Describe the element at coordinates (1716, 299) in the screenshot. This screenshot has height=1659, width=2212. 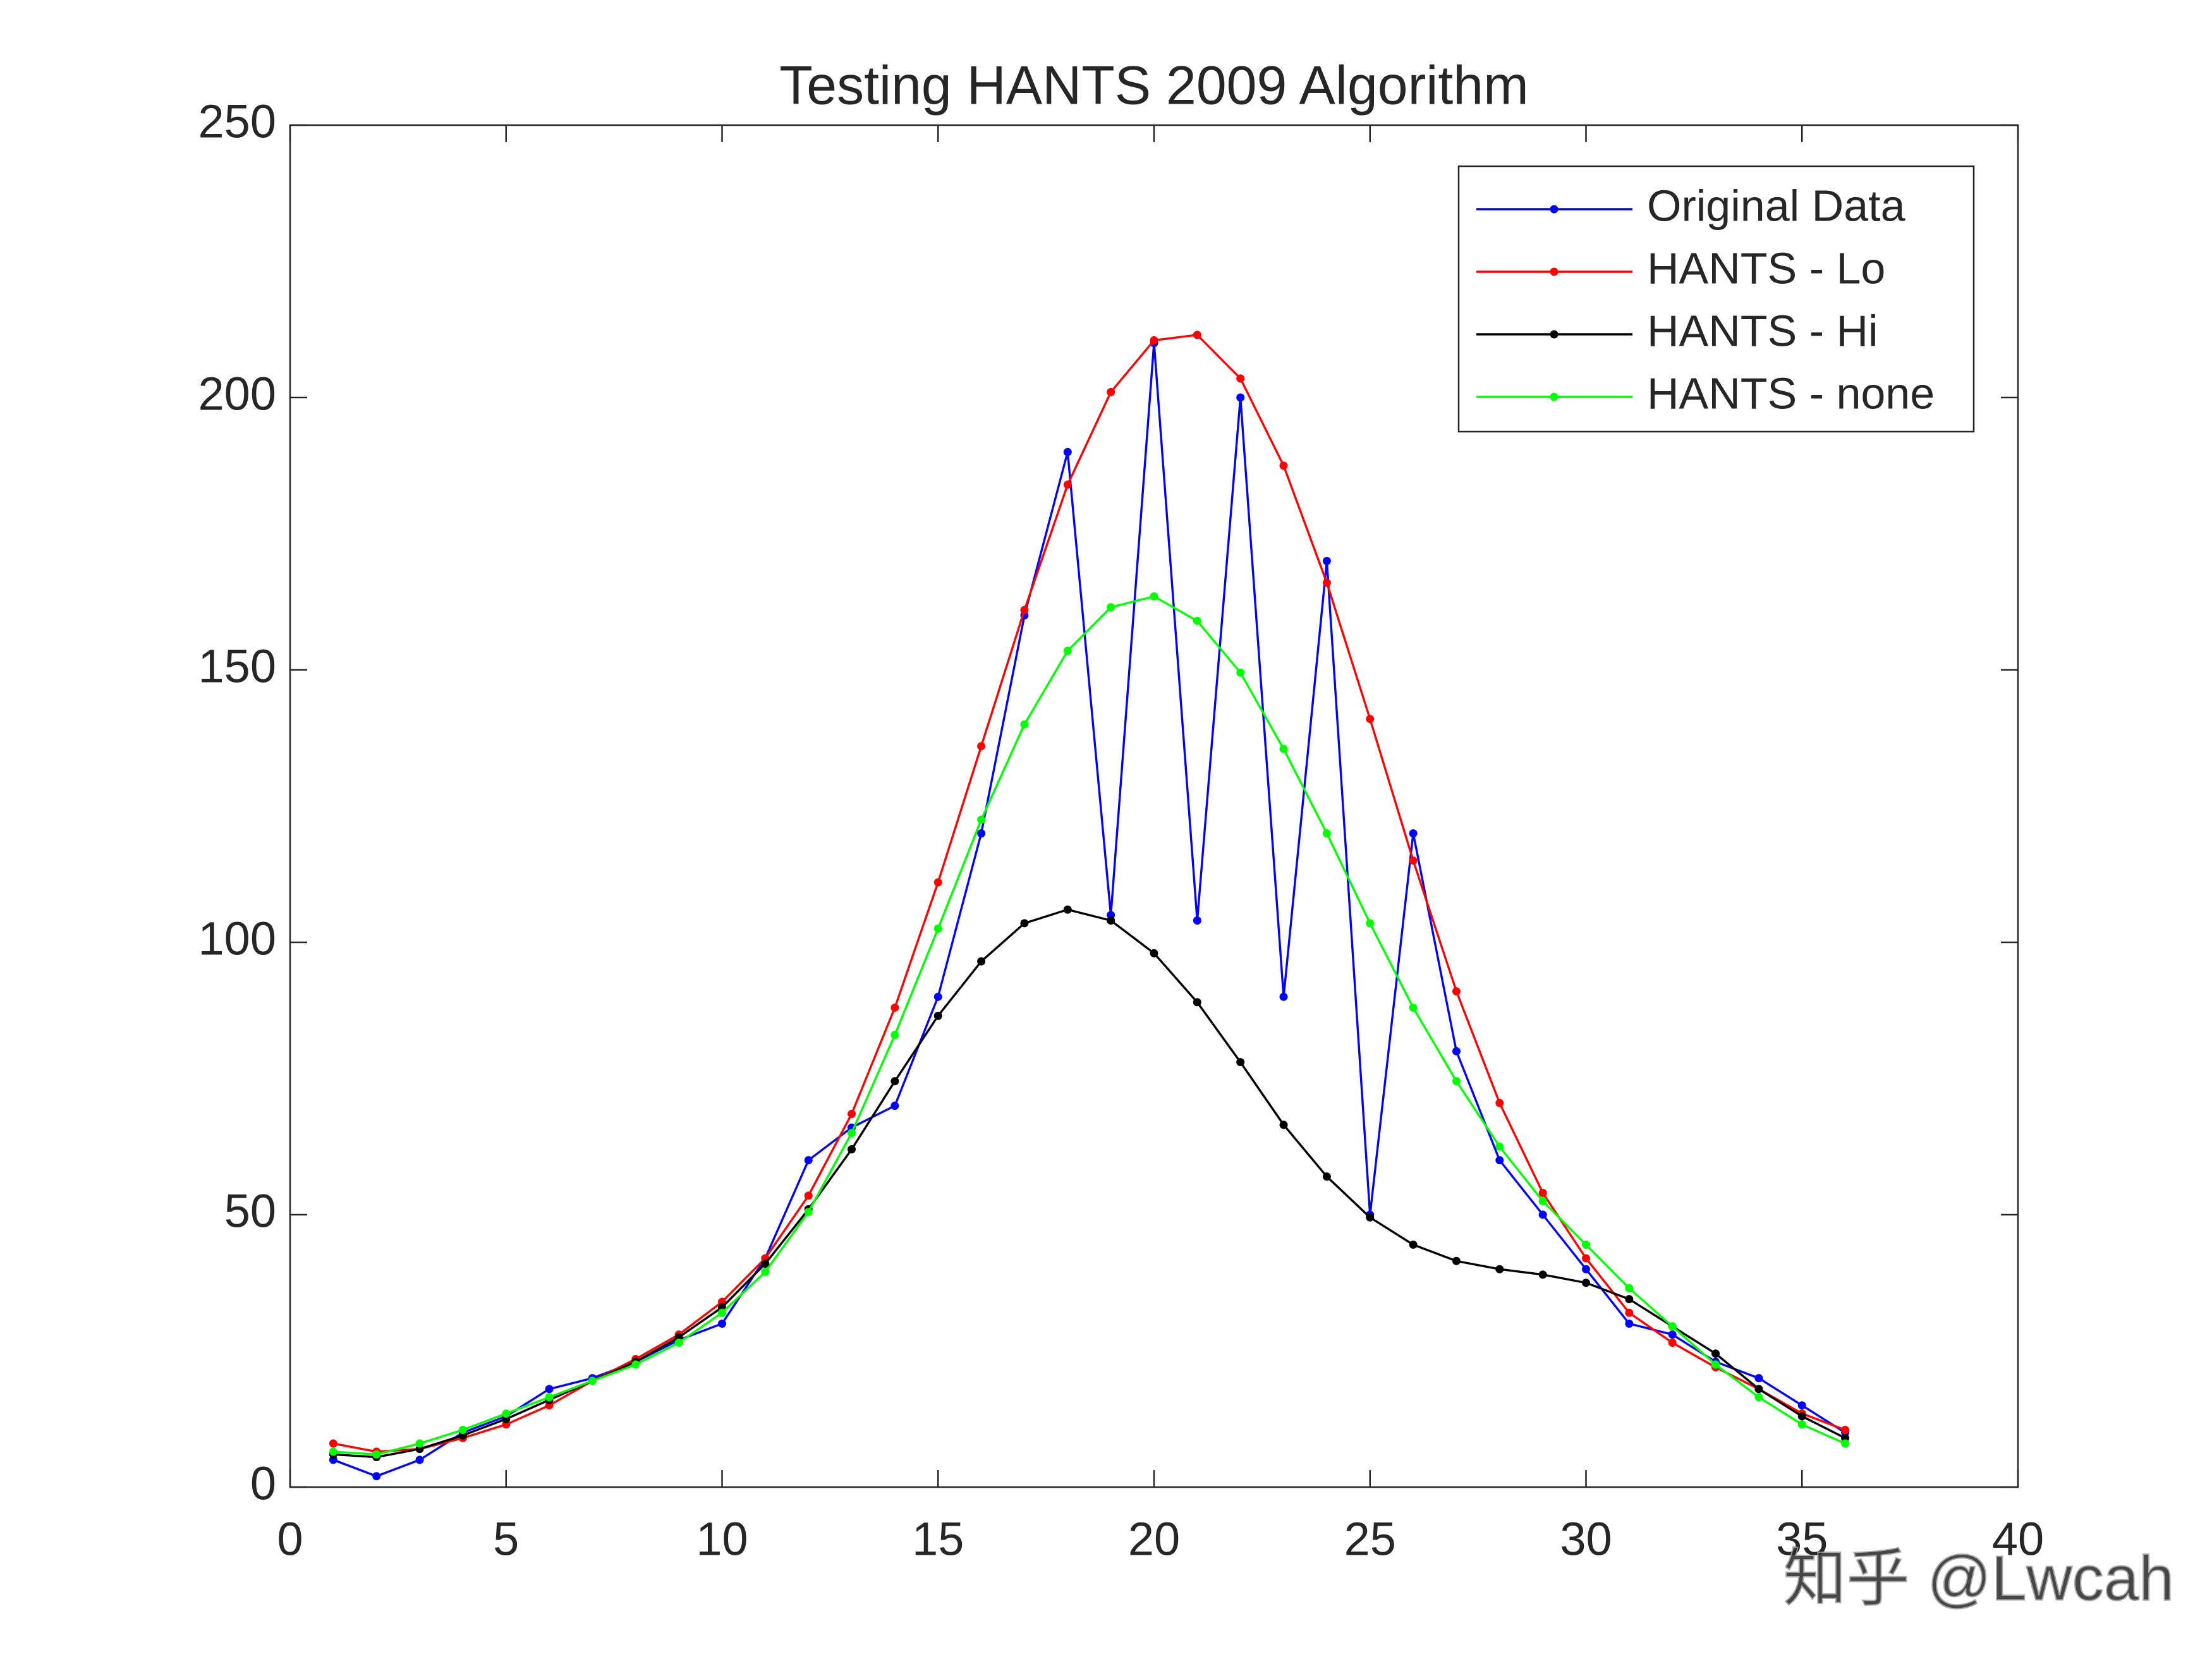
I see `legend-box` at that location.